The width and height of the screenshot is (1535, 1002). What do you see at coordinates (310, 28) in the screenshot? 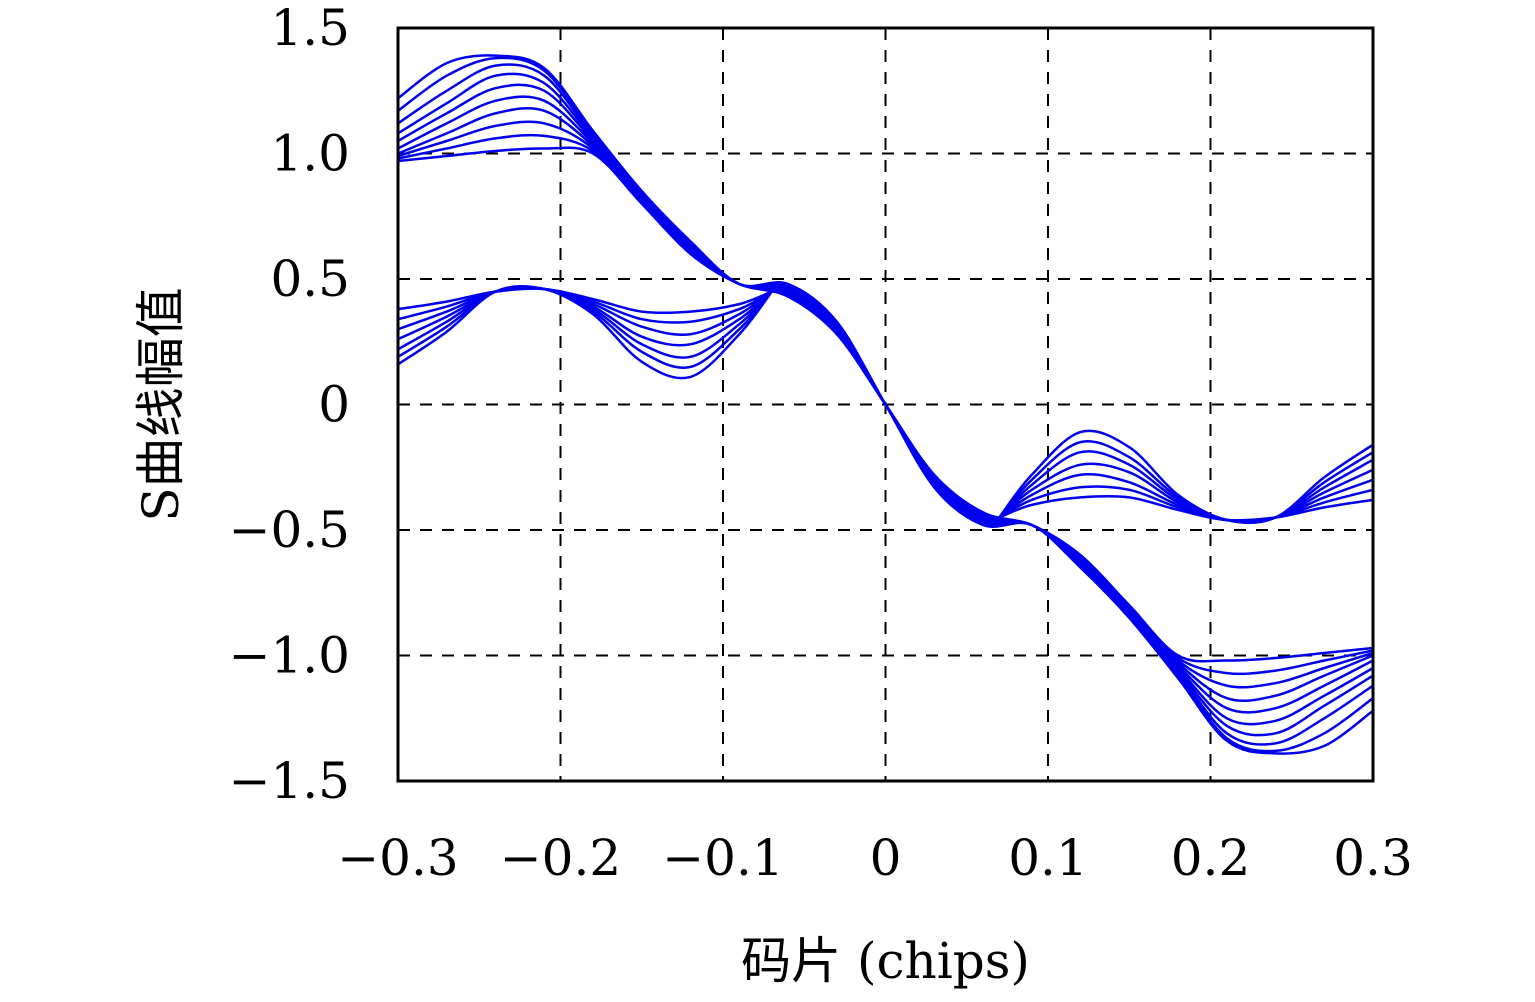
I see `y-tick-label: 1.5` at bounding box center [310, 28].